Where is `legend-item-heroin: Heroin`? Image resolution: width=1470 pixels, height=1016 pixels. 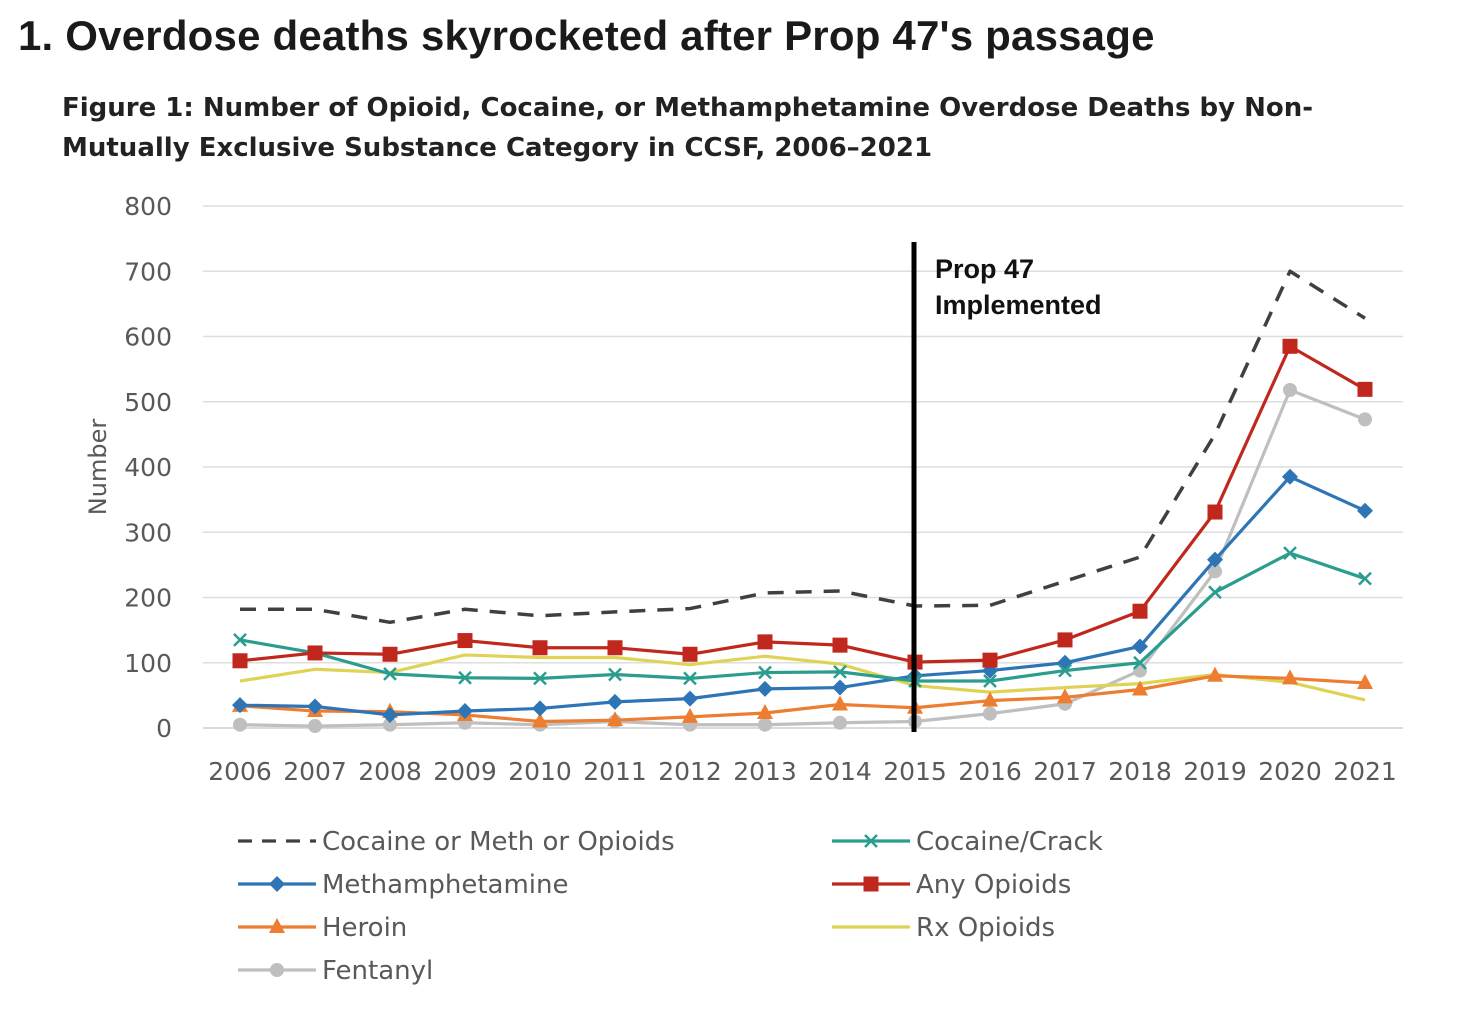
legend-item-heroin: Heroin is located at coordinates (322, 928).